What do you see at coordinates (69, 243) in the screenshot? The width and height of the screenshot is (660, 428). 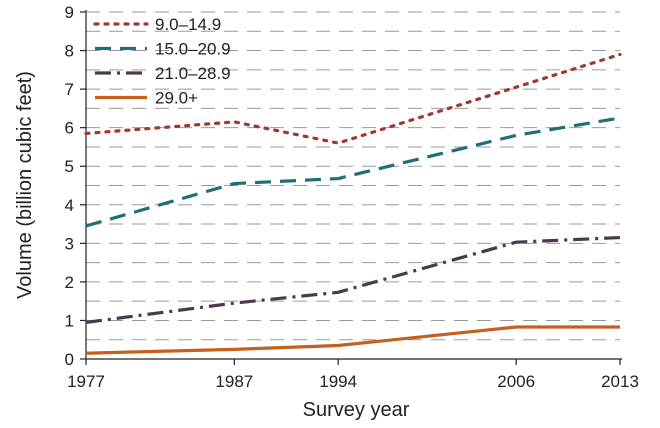 I see `y-tick-label: 3` at bounding box center [69, 243].